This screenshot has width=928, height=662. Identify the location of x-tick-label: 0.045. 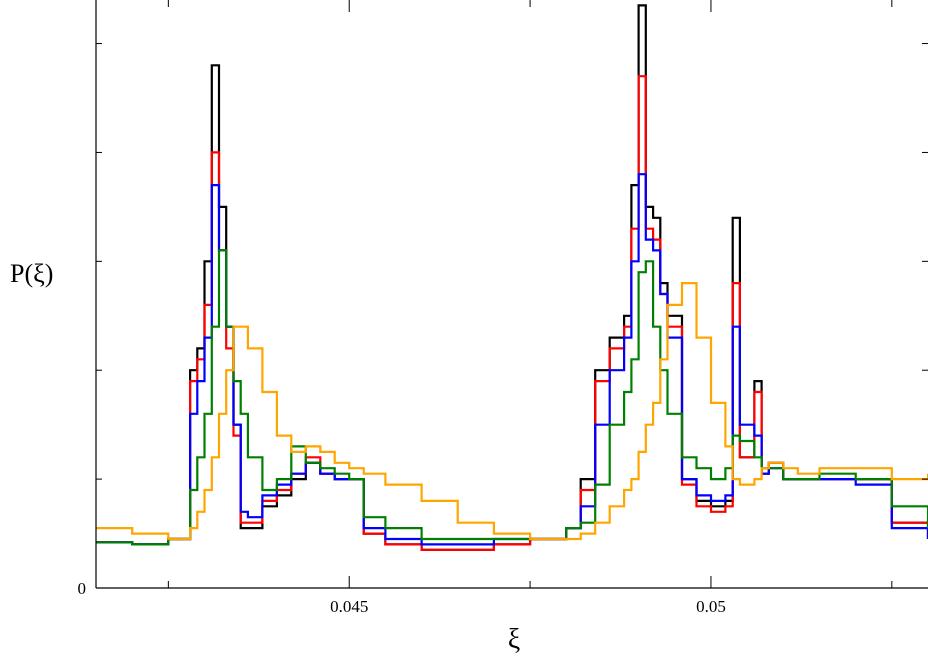
(349, 606).